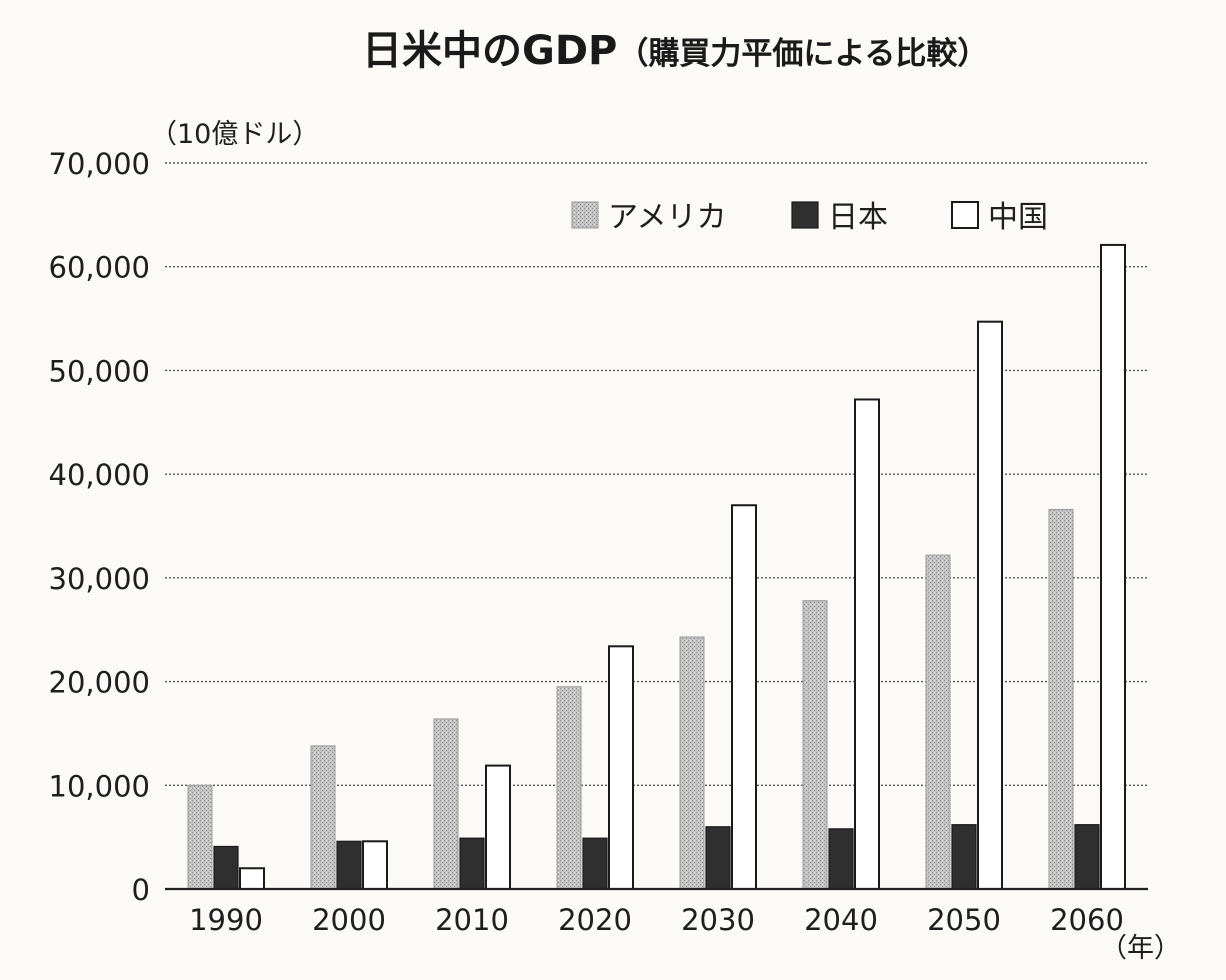  Describe the element at coordinates (805, 215) in the screenshot. I see `legend-swatch-japan` at that location.